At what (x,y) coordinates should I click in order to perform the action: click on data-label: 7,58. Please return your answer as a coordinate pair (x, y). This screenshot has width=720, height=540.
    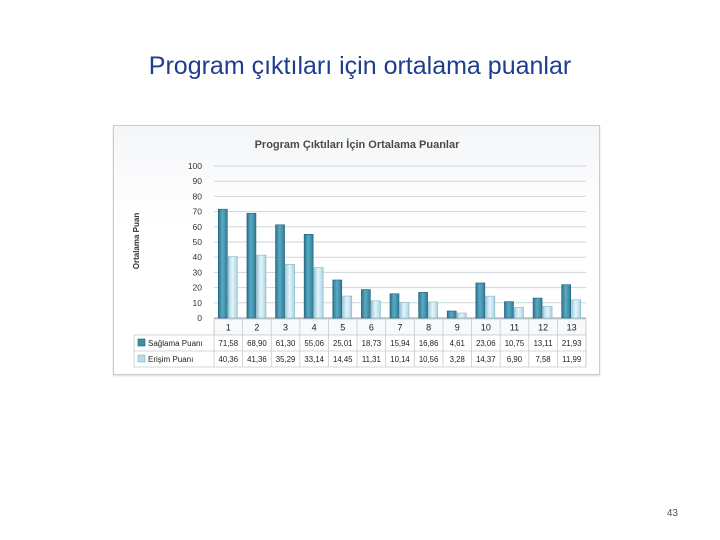
    Looking at the image, I should click on (542, 359).